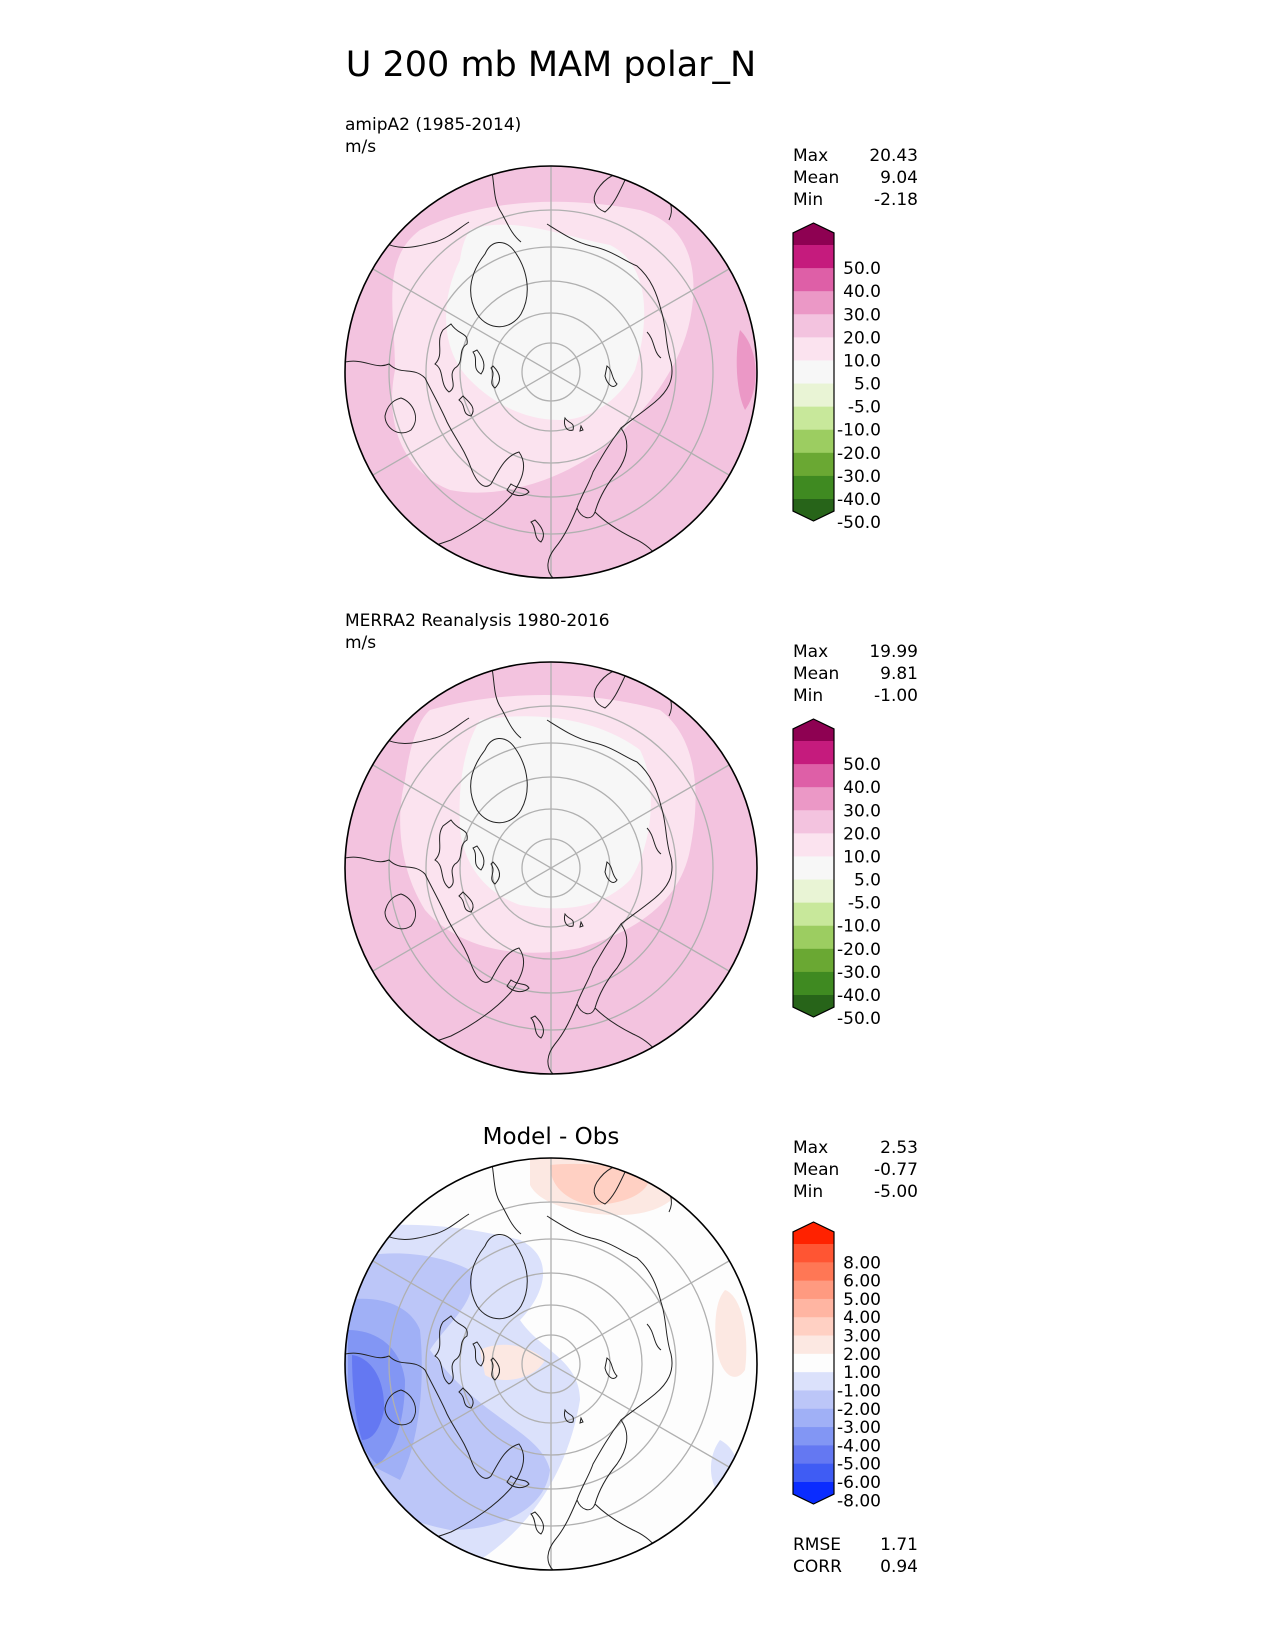 This screenshot has width=1275, height=1650. I want to click on polar-map-reference, so click(551, 868).